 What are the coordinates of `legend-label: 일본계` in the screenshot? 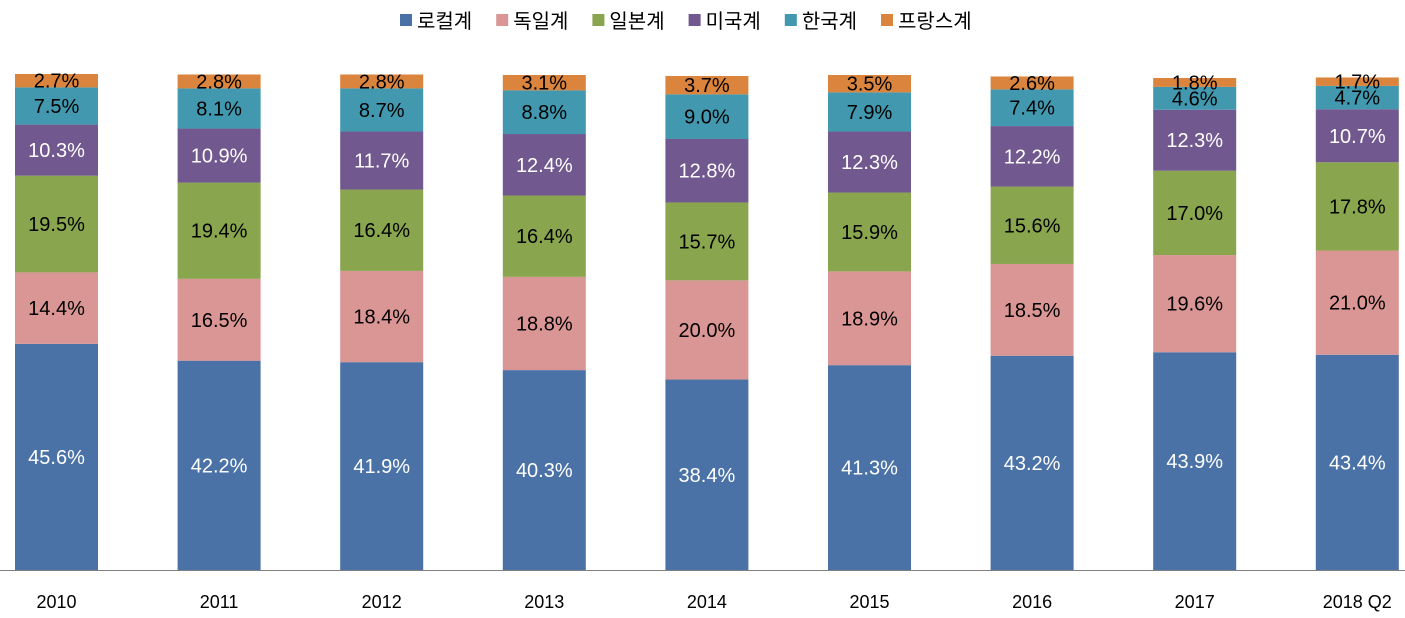 It's located at (636, 21).